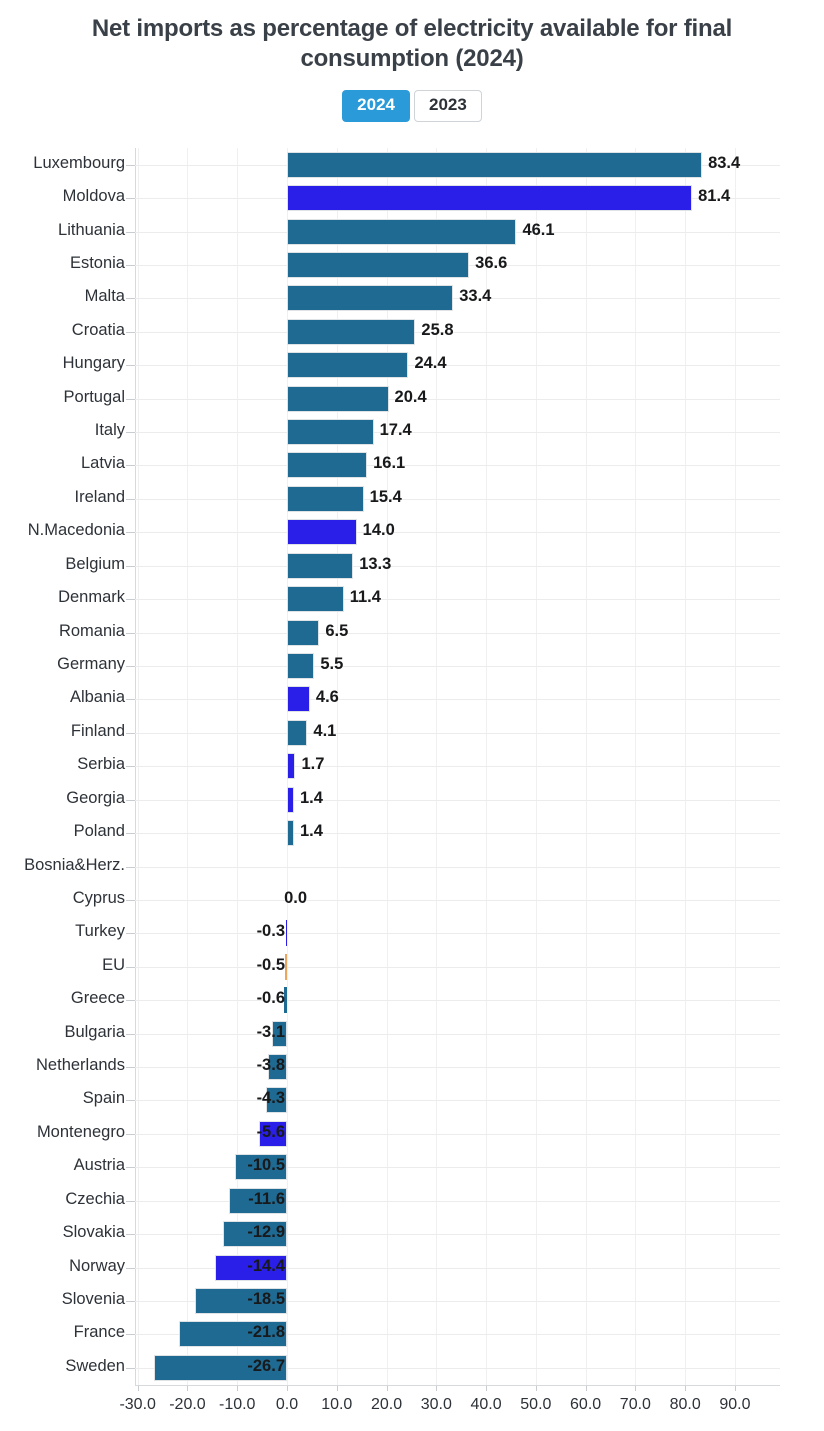 The height and width of the screenshot is (1431, 824). What do you see at coordinates (586, 1404) in the screenshot?
I see `x-axis-tick-label: 60.0` at bounding box center [586, 1404].